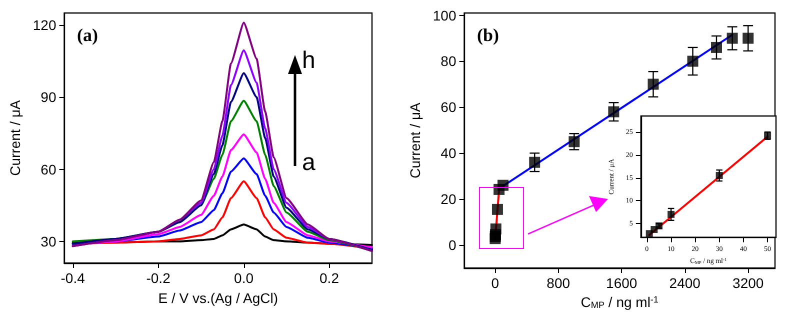 The height and width of the screenshot is (320, 803). What do you see at coordinates (309, 60) in the screenshot?
I see `annotation: h` at bounding box center [309, 60].